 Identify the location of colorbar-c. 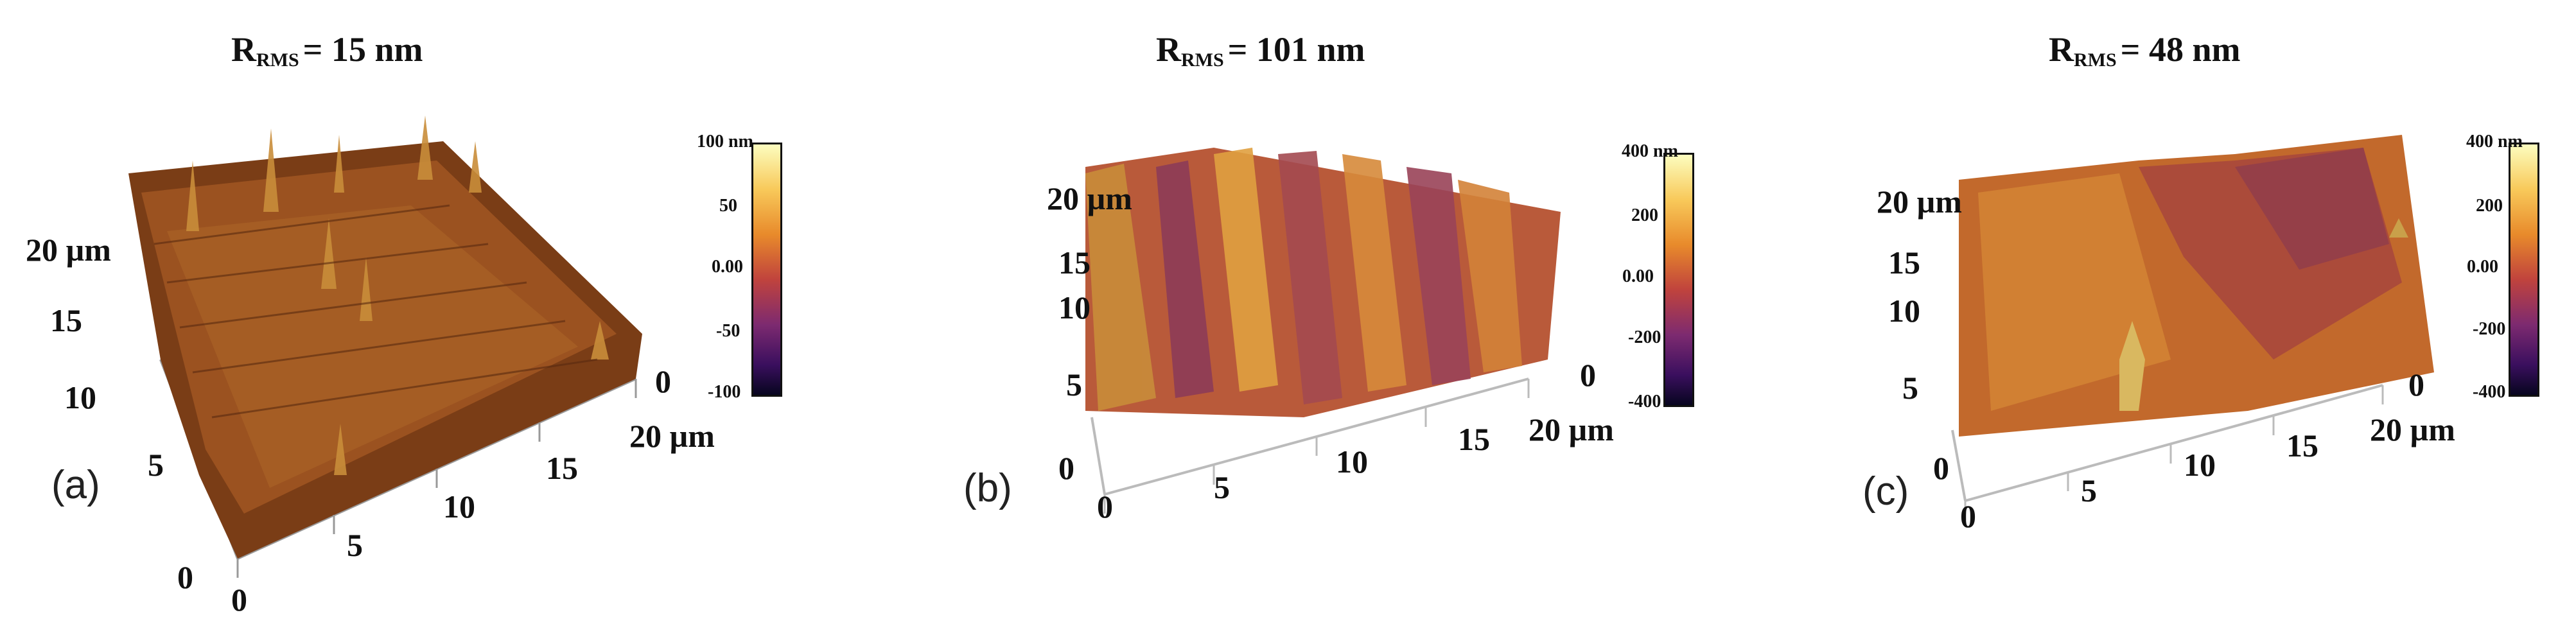
(2524, 270).